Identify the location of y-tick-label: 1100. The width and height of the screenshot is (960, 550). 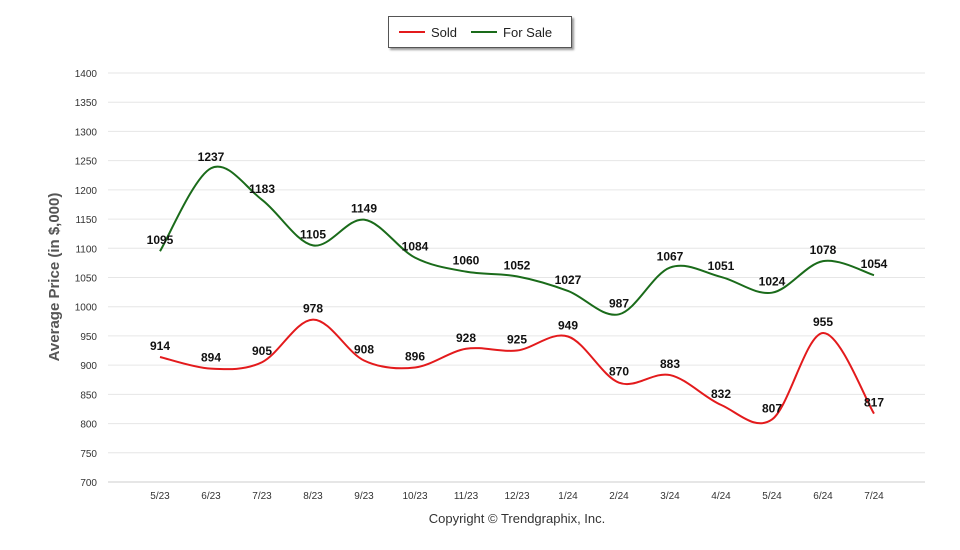
(86, 249).